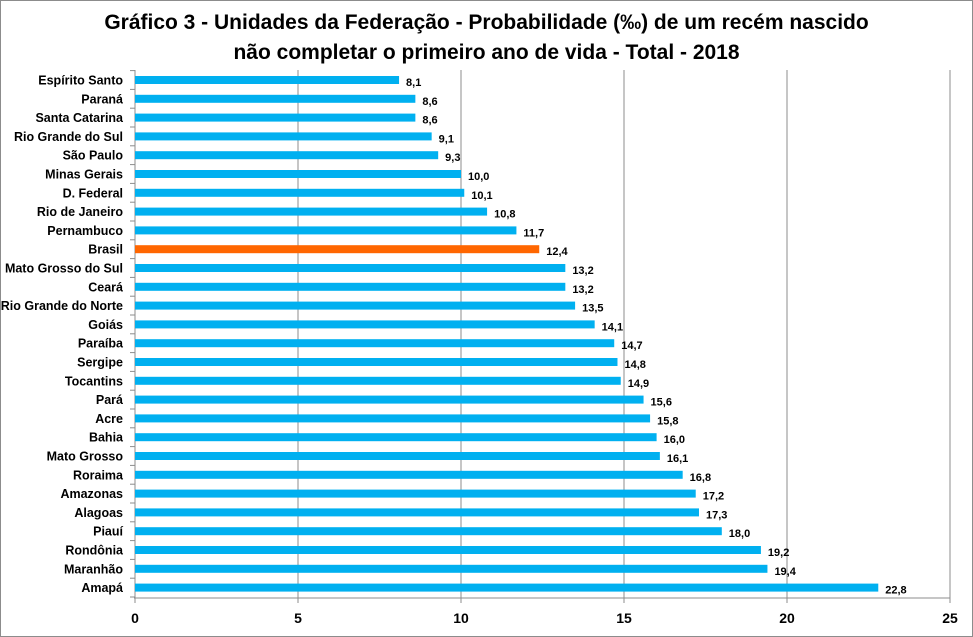 The width and height of the screenshot is (973, 637). I want to click on value-label: 10,0, so click(478, 177).